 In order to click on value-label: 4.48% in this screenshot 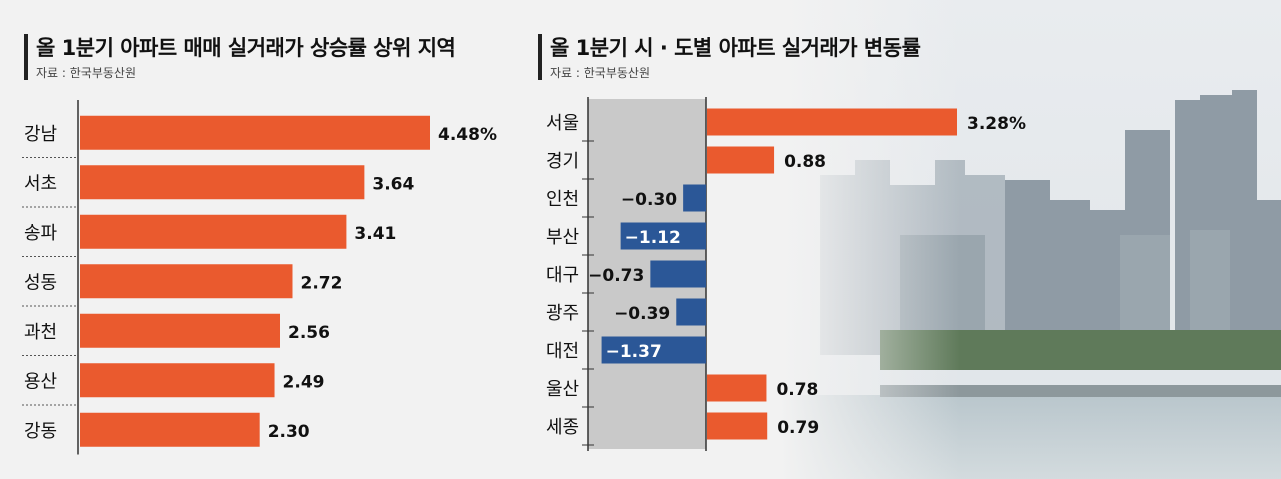, I will do `click(467, 135)`.